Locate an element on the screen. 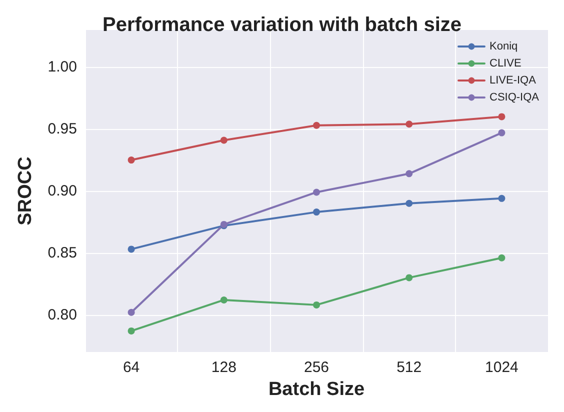 Image resolution: width=564 pixels, height=412 pixels. y-tick-label: 0.85 is located at coordinates (62, 253).